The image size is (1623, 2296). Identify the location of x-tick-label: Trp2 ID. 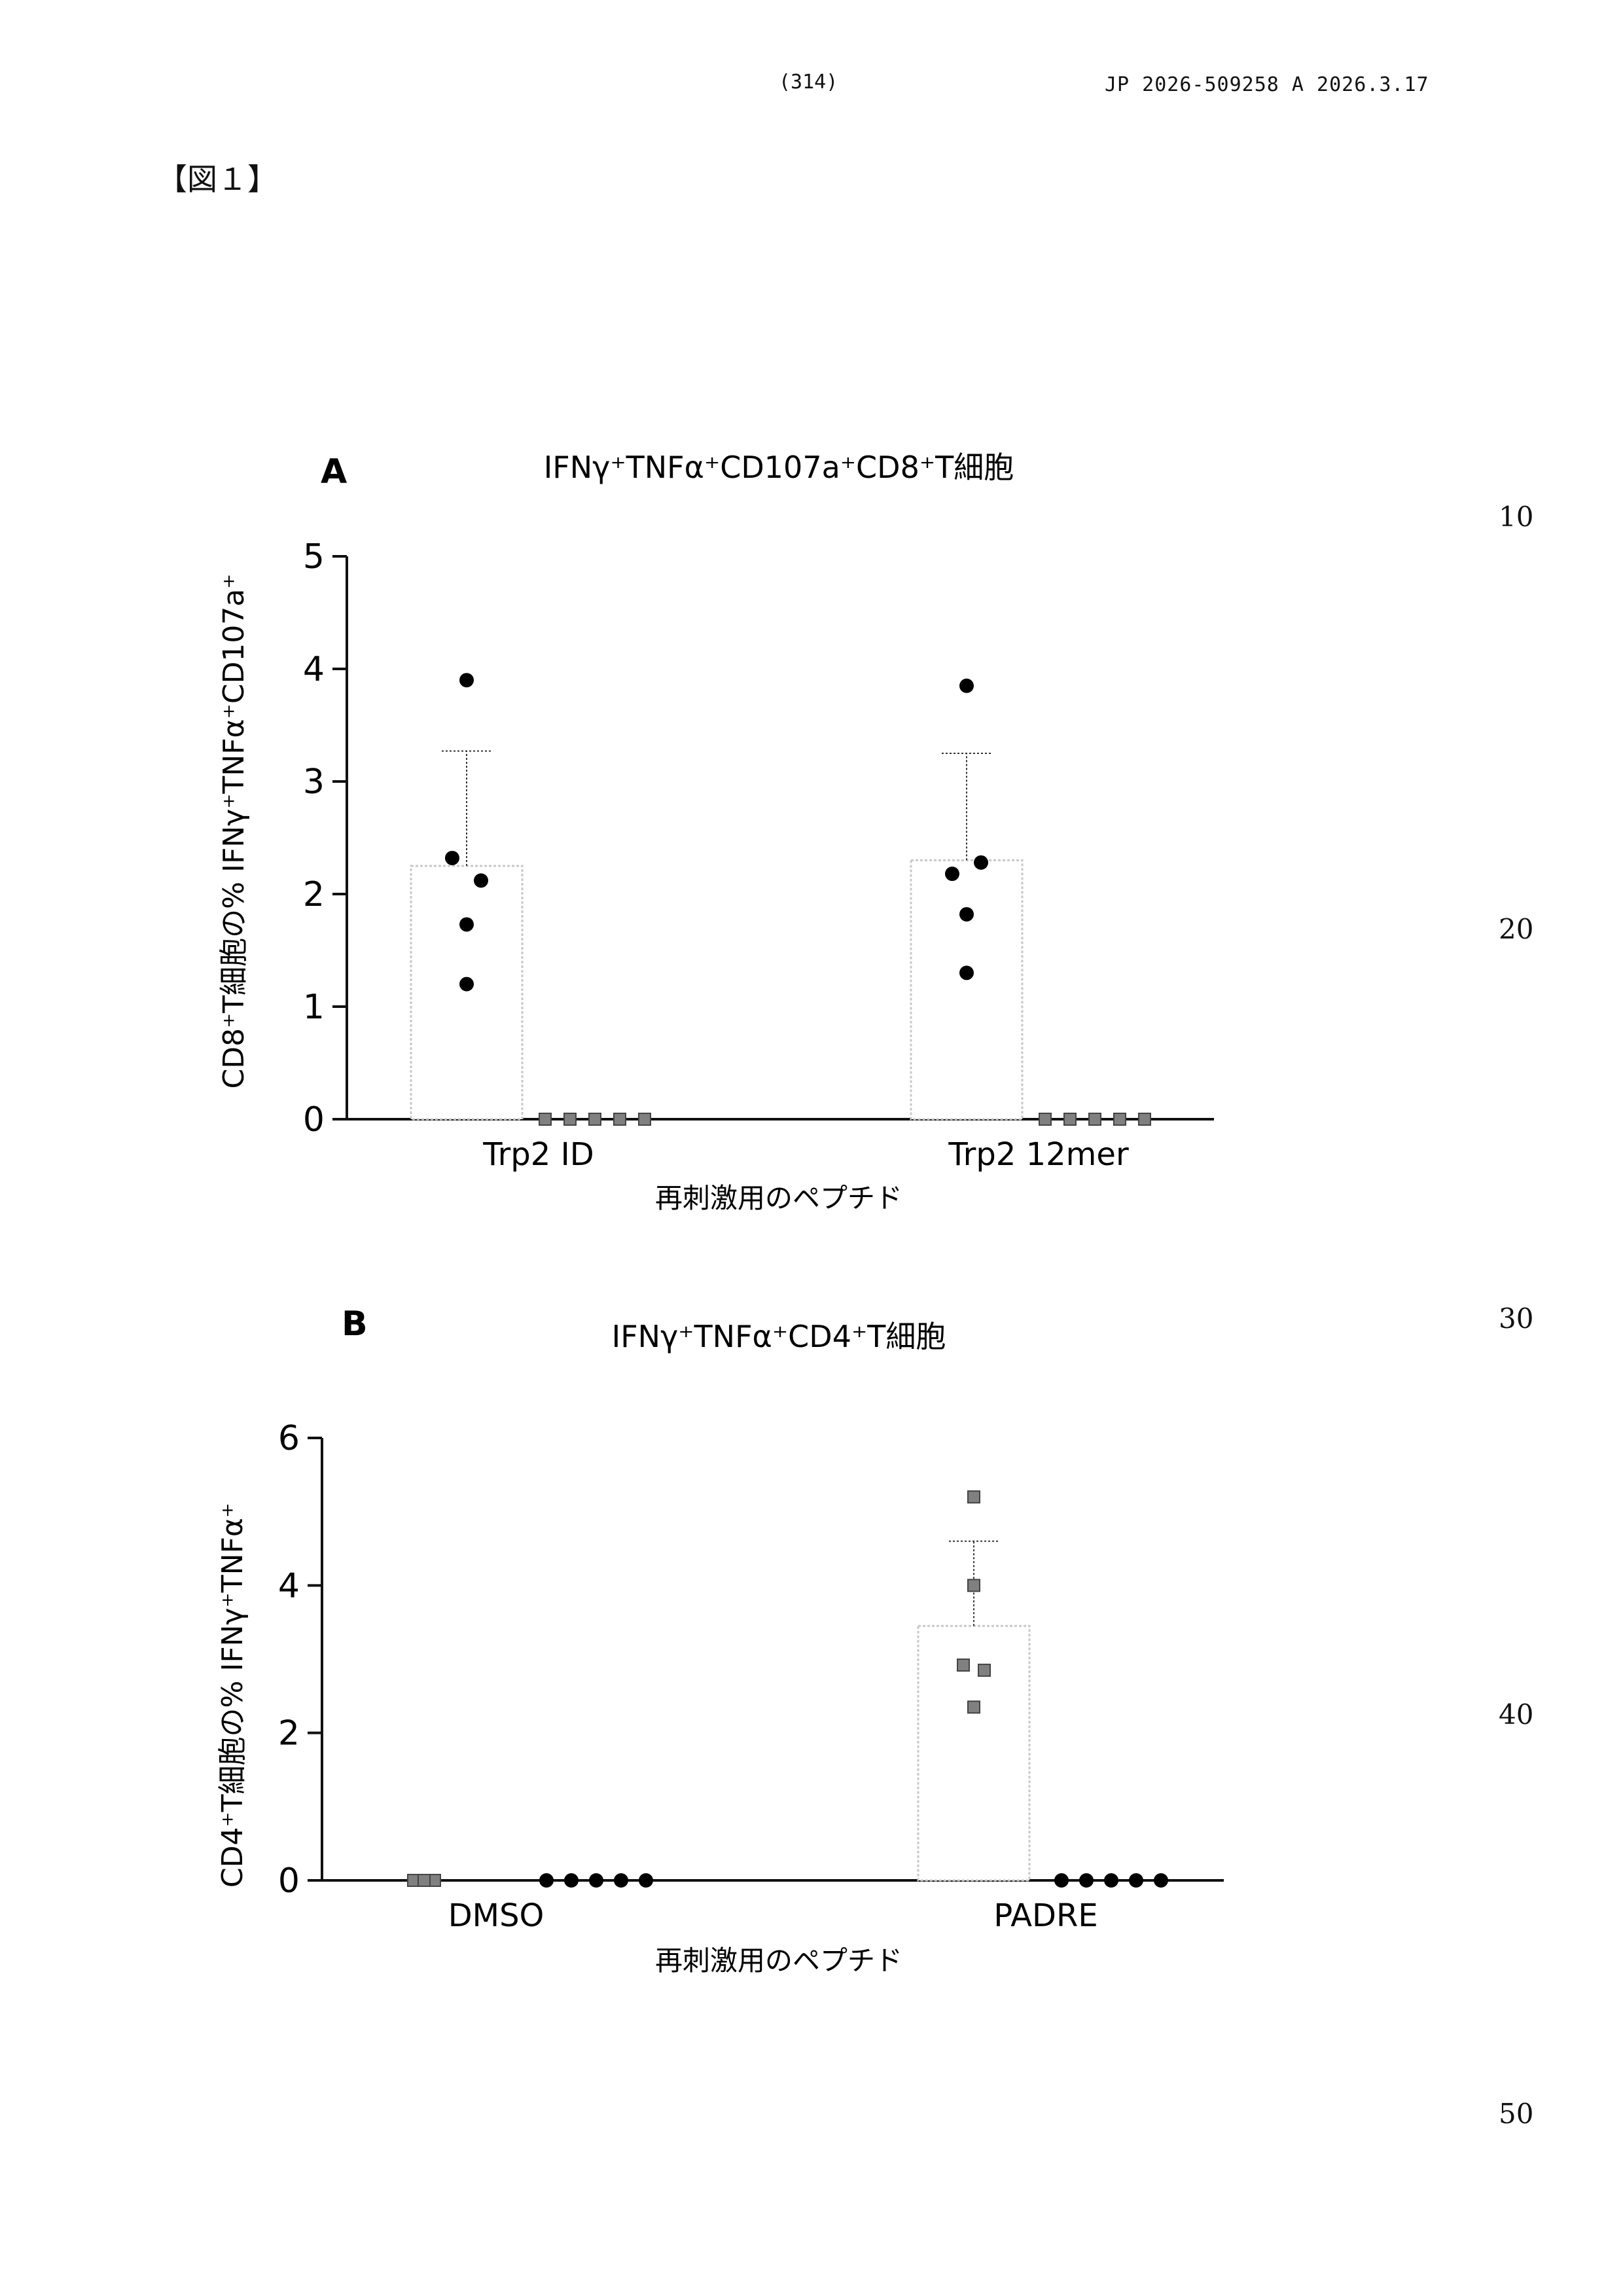
(538, 1154).